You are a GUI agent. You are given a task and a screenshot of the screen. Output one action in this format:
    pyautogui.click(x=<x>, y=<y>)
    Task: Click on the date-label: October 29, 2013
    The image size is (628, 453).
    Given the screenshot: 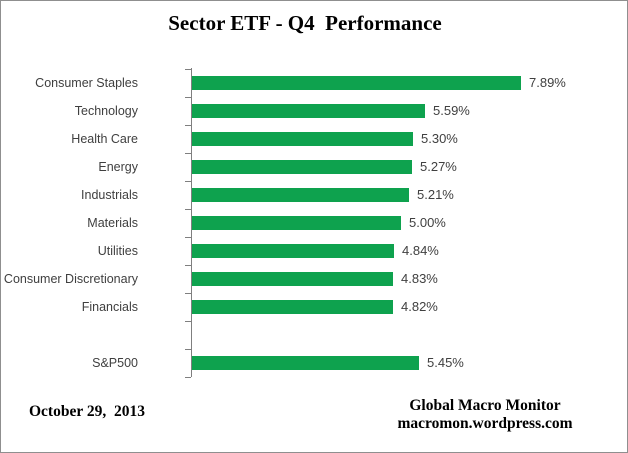 What is the action you would take?
    pyautogui.click(x=87, y=411)
    